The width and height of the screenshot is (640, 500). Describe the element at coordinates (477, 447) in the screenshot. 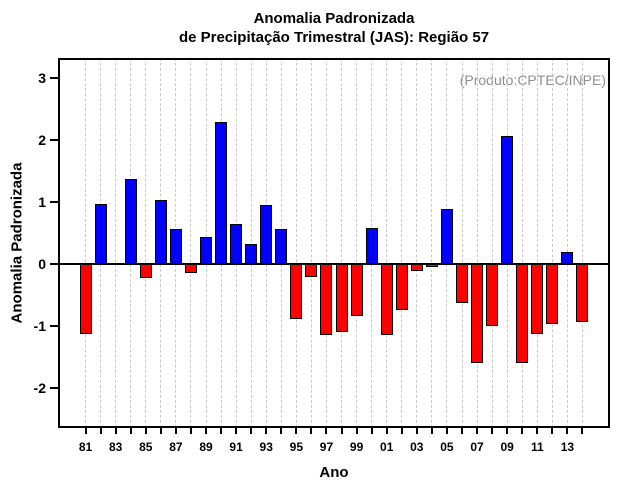

I see `x-tick-label: 07` at that location.